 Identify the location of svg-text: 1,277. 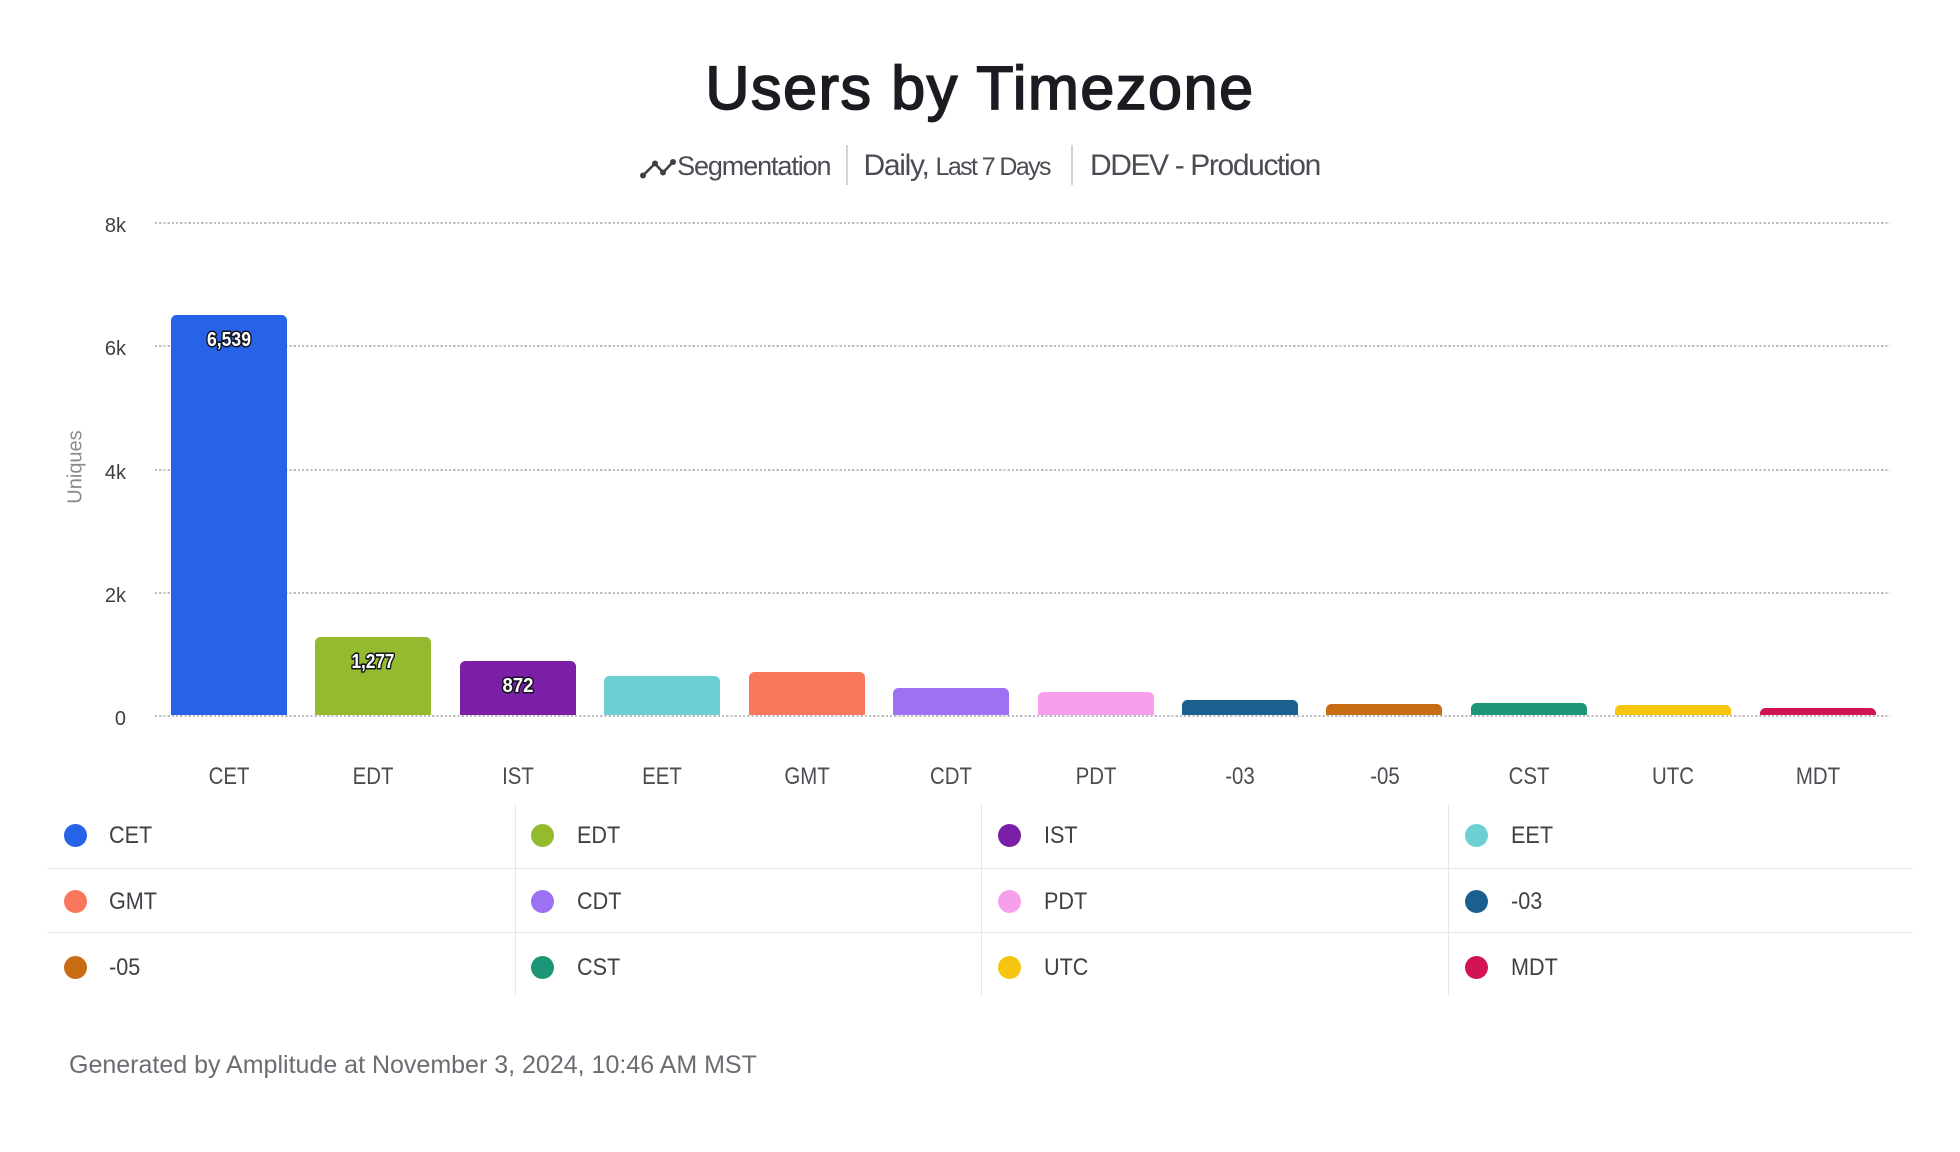
(373, 662).